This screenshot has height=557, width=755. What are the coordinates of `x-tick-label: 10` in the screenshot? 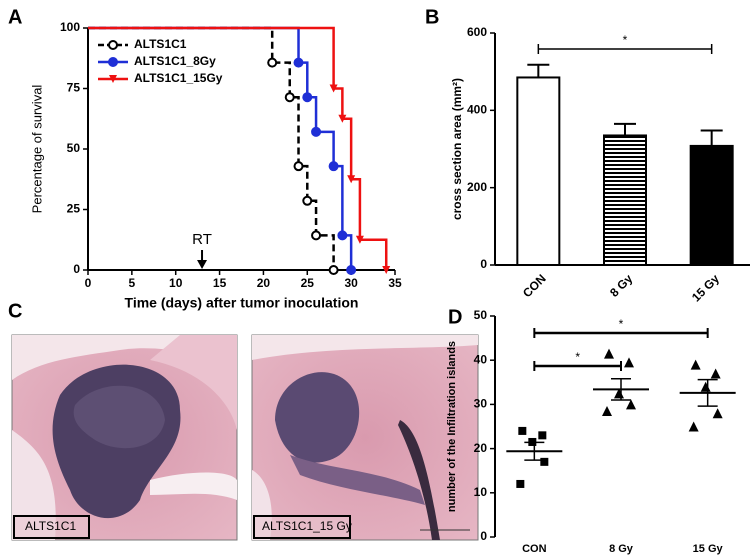 It's located at (176, 283).